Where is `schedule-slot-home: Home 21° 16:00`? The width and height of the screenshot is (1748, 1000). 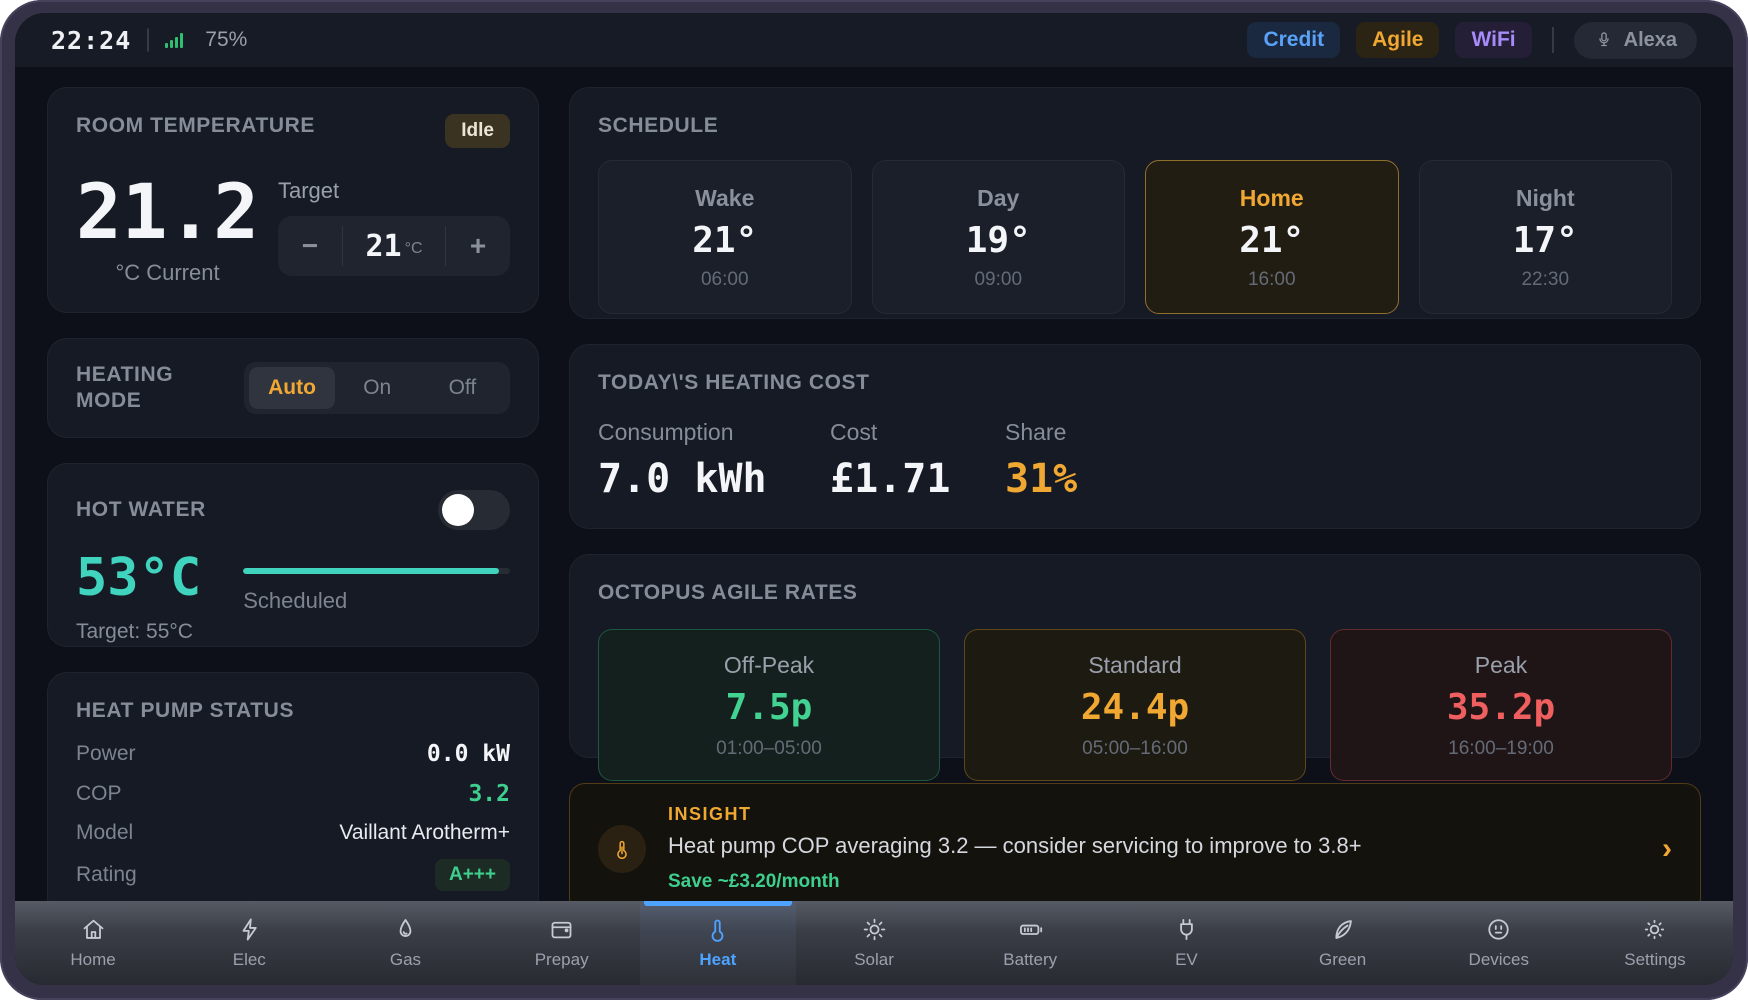 schedule-slot-home: Home 21° 16:00 is located at coordinates (1272, 237).